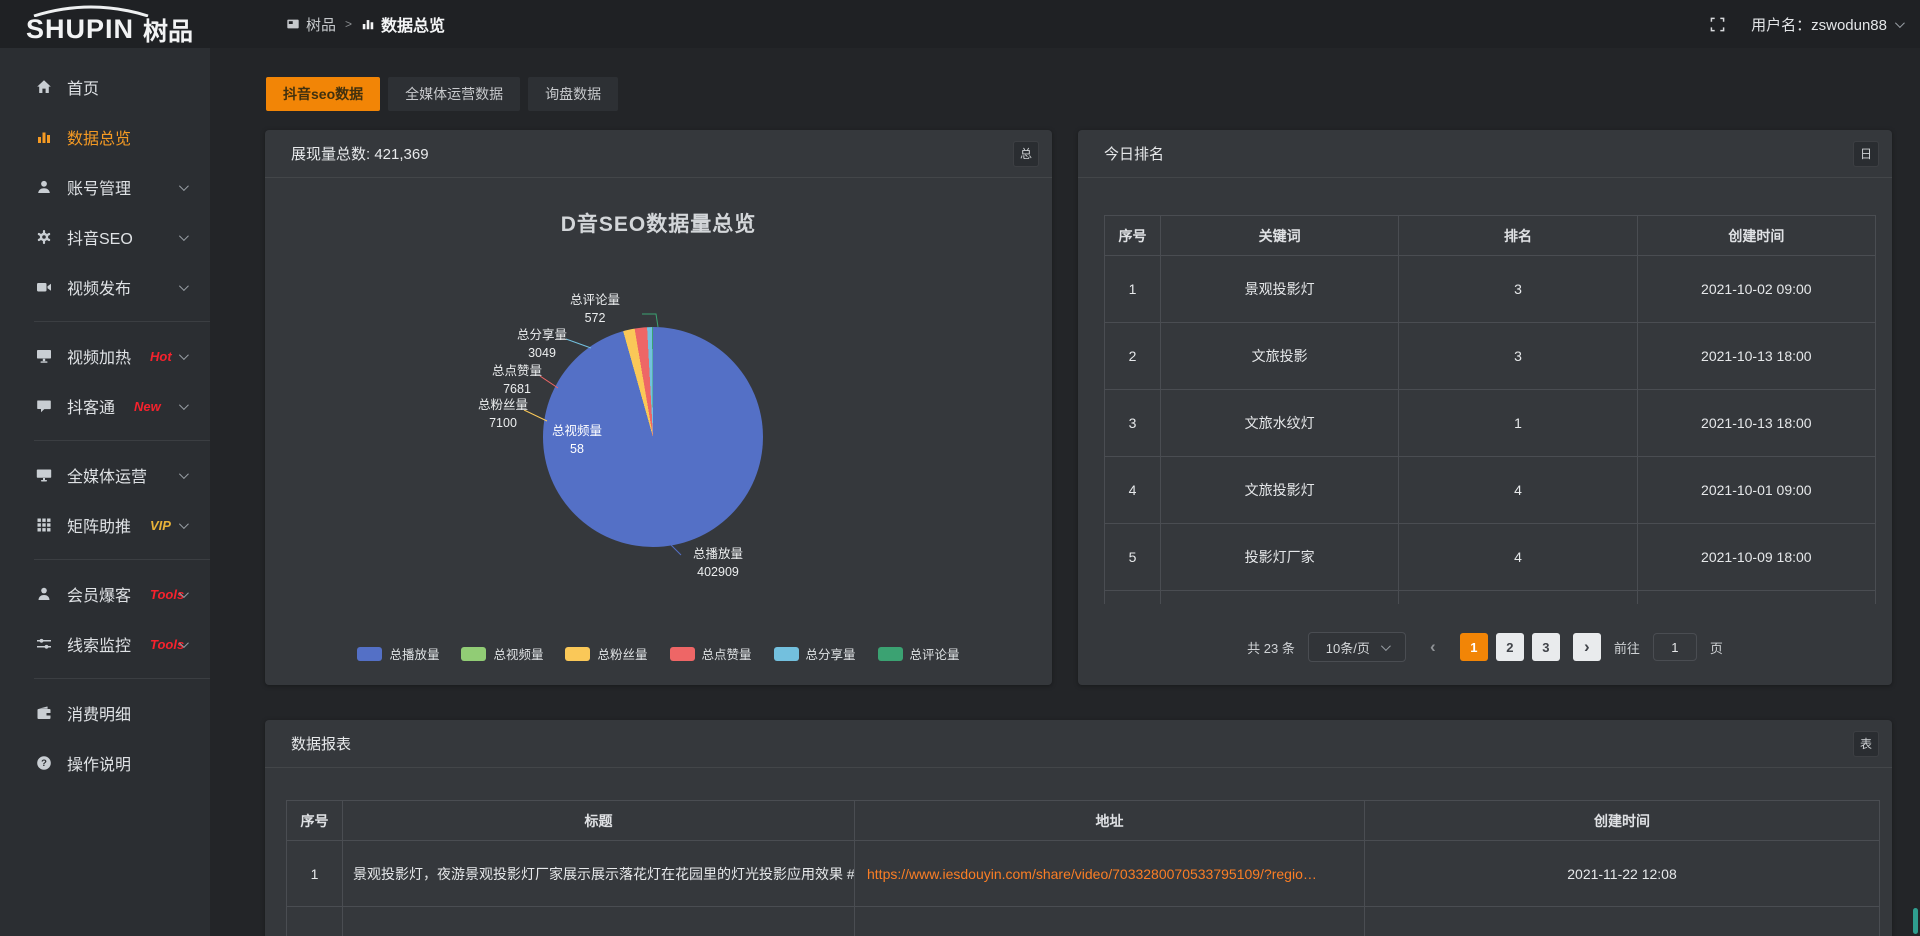 The width and height of the screenshot is (1920, 936). What do you see at coordinates (1109, 820) in the screenshot?
I see `column-header: 地址` at bounding box center [1109, 820].